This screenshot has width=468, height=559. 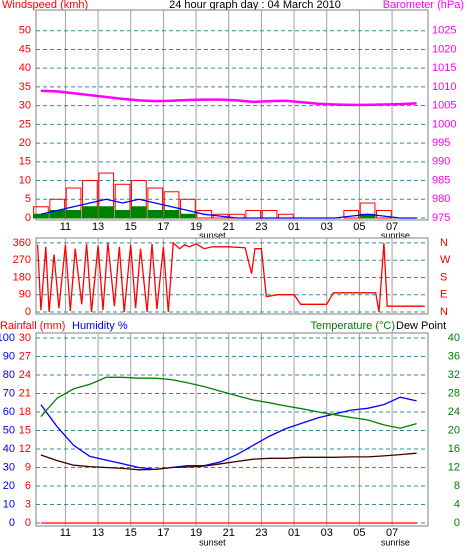 I want to click on y2-tick-label: 36, so click(x=454, y=356).